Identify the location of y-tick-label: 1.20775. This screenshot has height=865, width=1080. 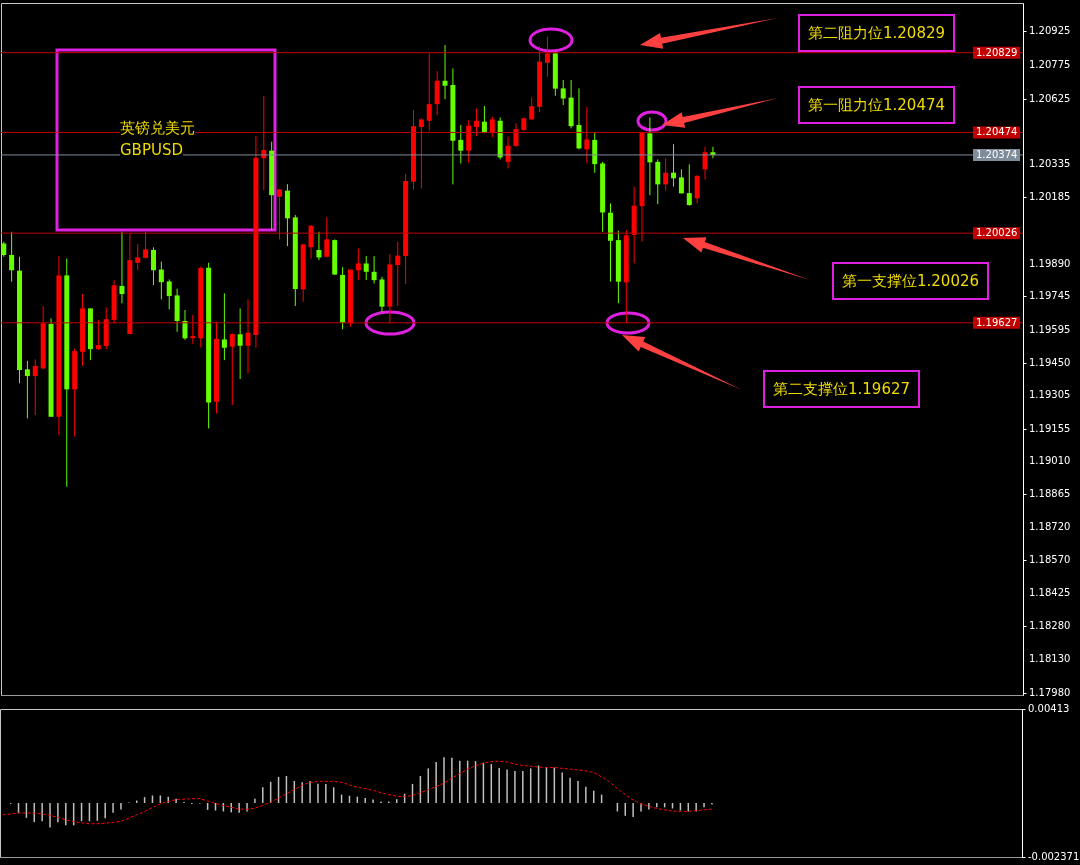
(1050, 64).